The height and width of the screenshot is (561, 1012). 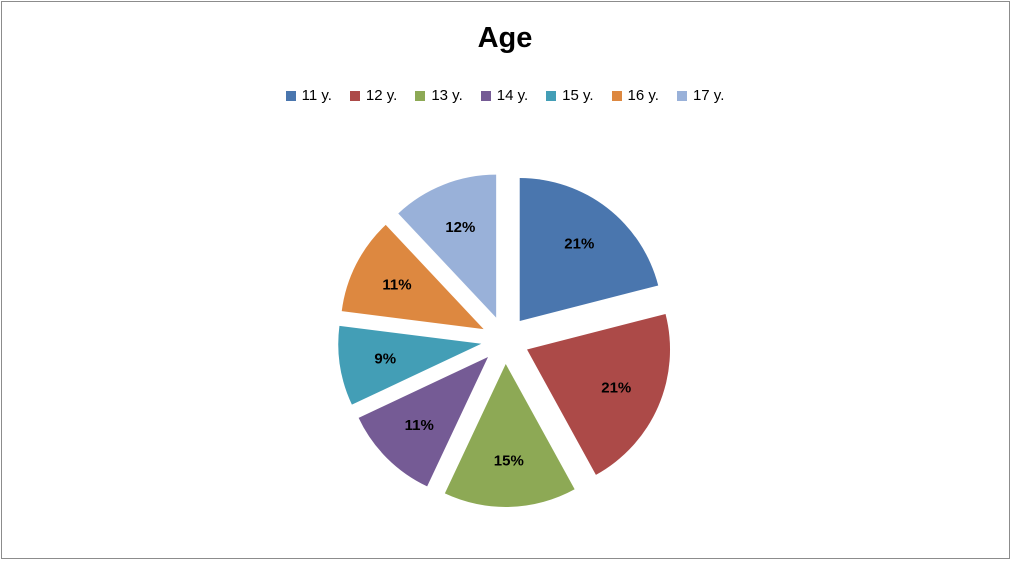 I want to click on legend-label: 16 y., so click(x=643, y=95).